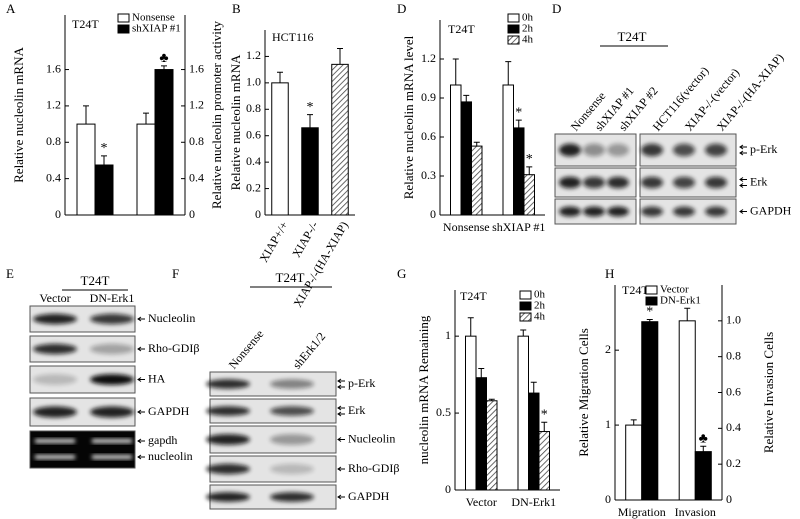 This screenshot has width=800, height=519. Describe the element at coordinates (481, 502) in the screenshot. I see `x-tick-label: Vector` at that location.